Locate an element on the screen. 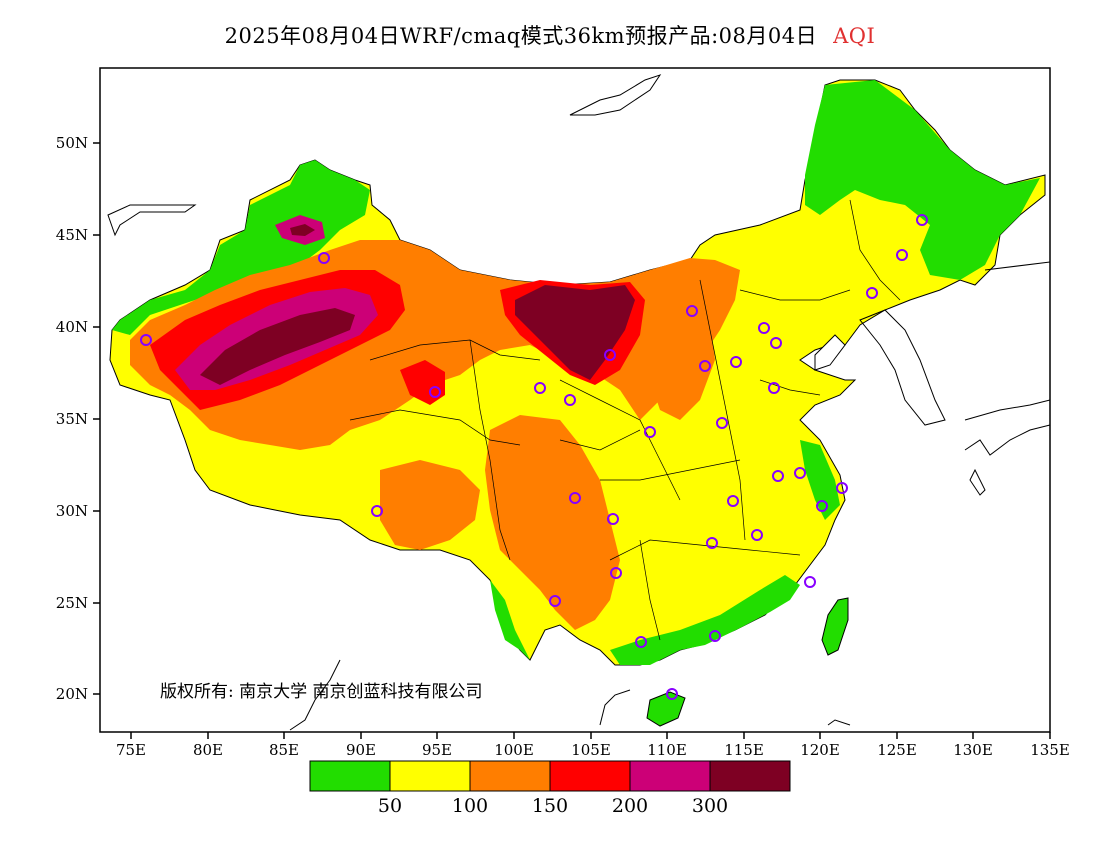 This screenshot has height=850, width=1100. colorbar-swatch-hazardous is located at coordinates (750, 776).